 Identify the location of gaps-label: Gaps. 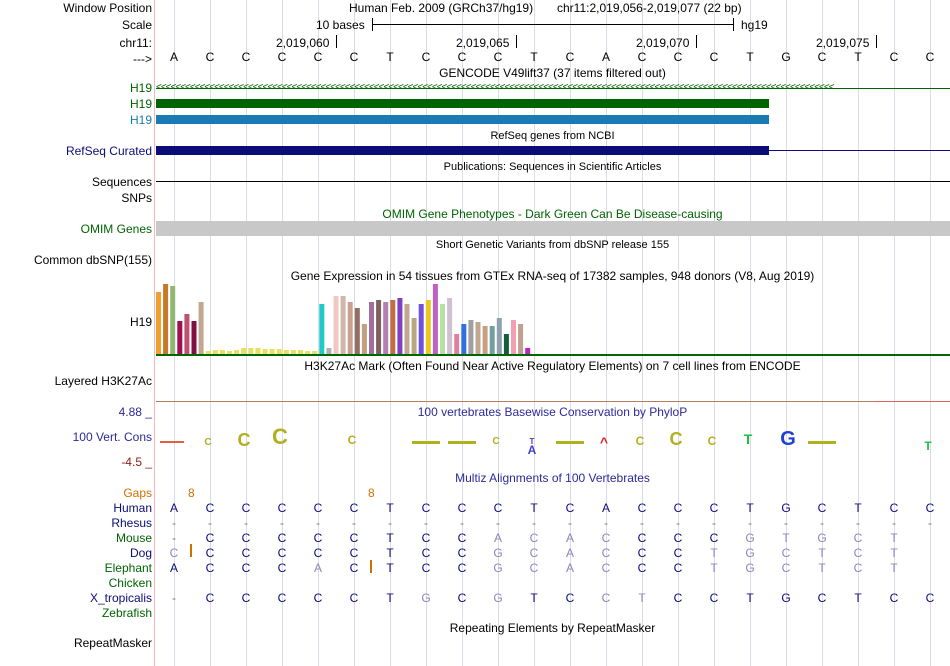
(137, 493).